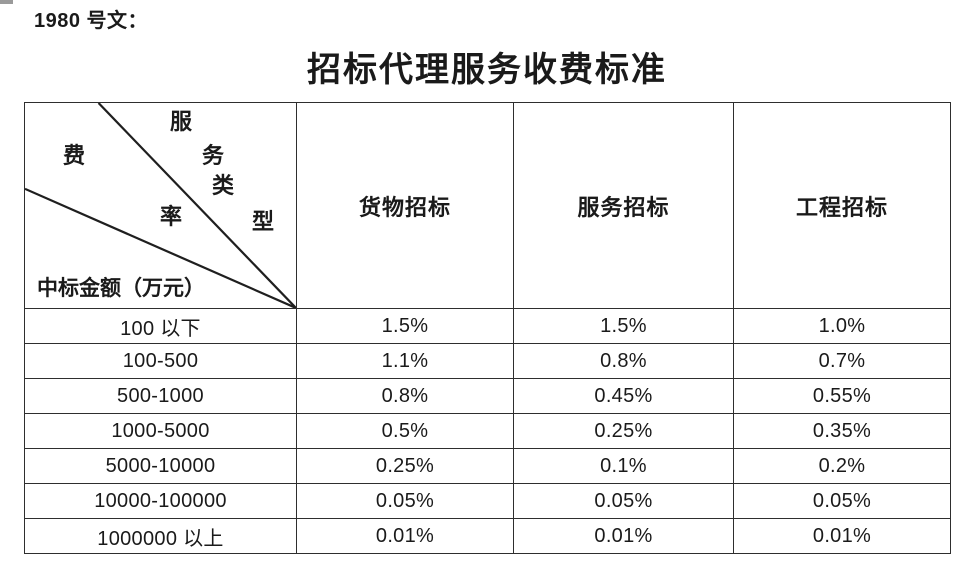  I want to click on amount-range-cell: 5000-10000, so click(160, 466).